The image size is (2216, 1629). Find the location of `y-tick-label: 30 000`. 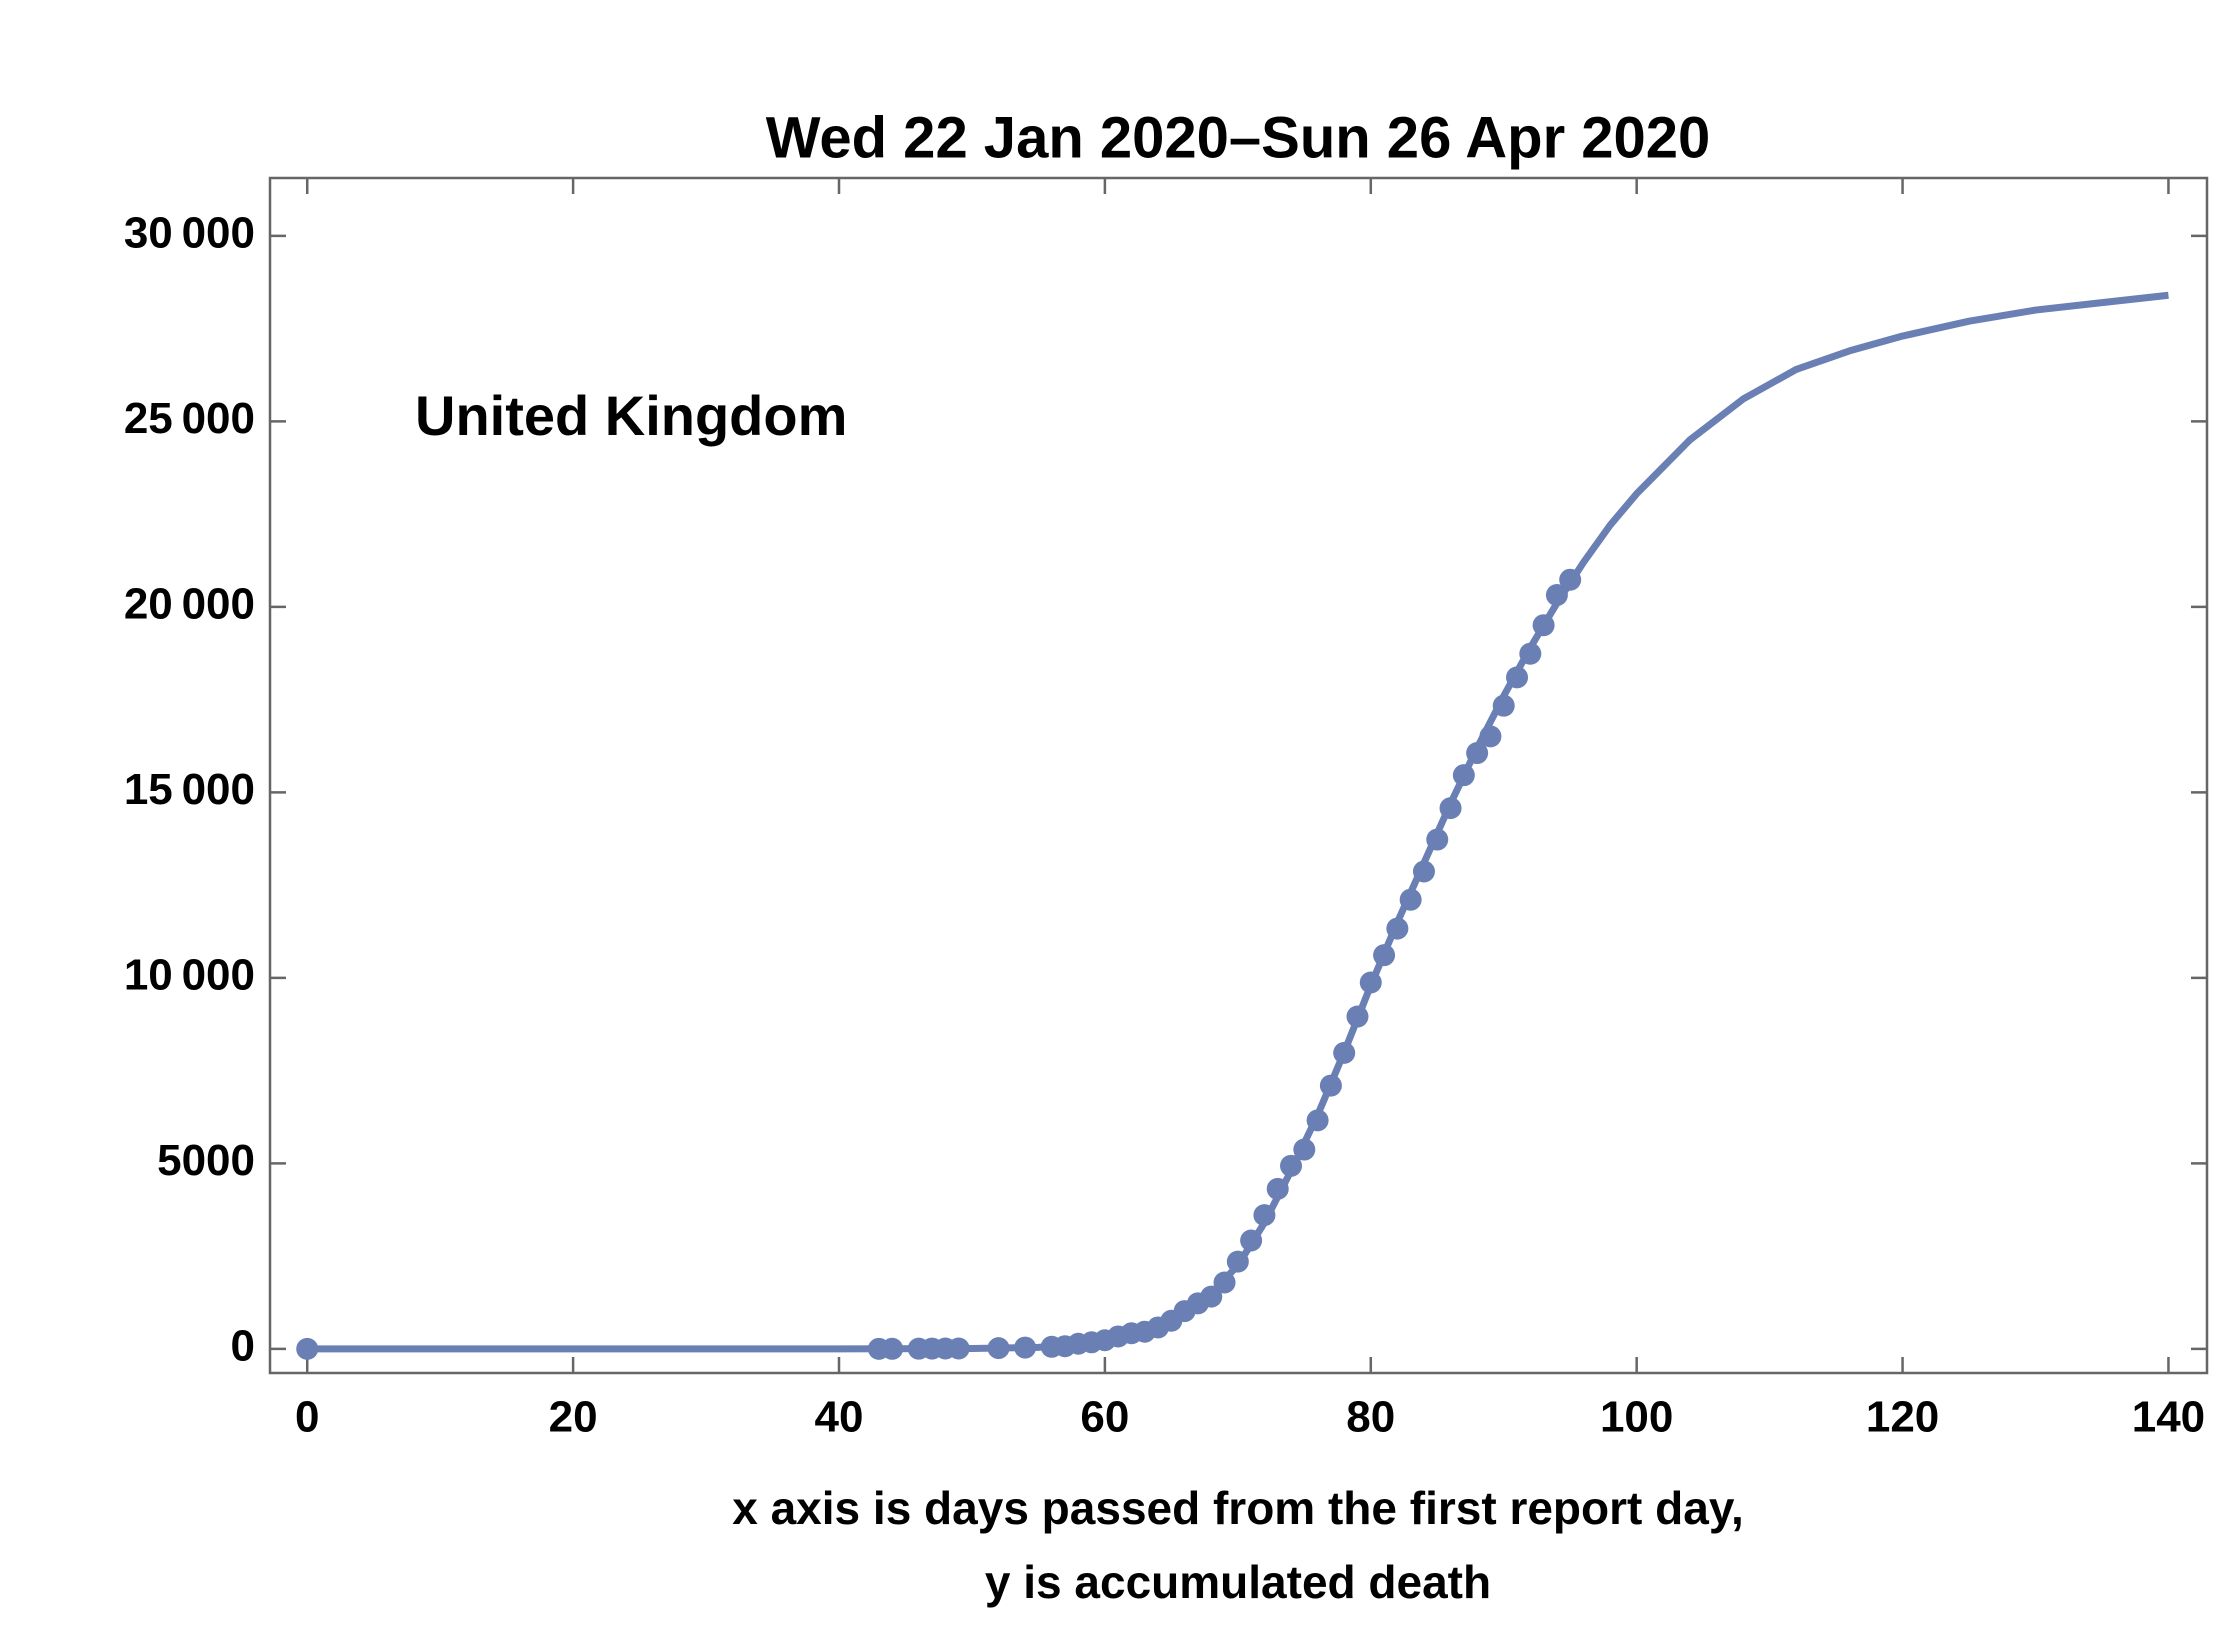

y-tick-label: 30 000 is located at coordinates (189, 233).